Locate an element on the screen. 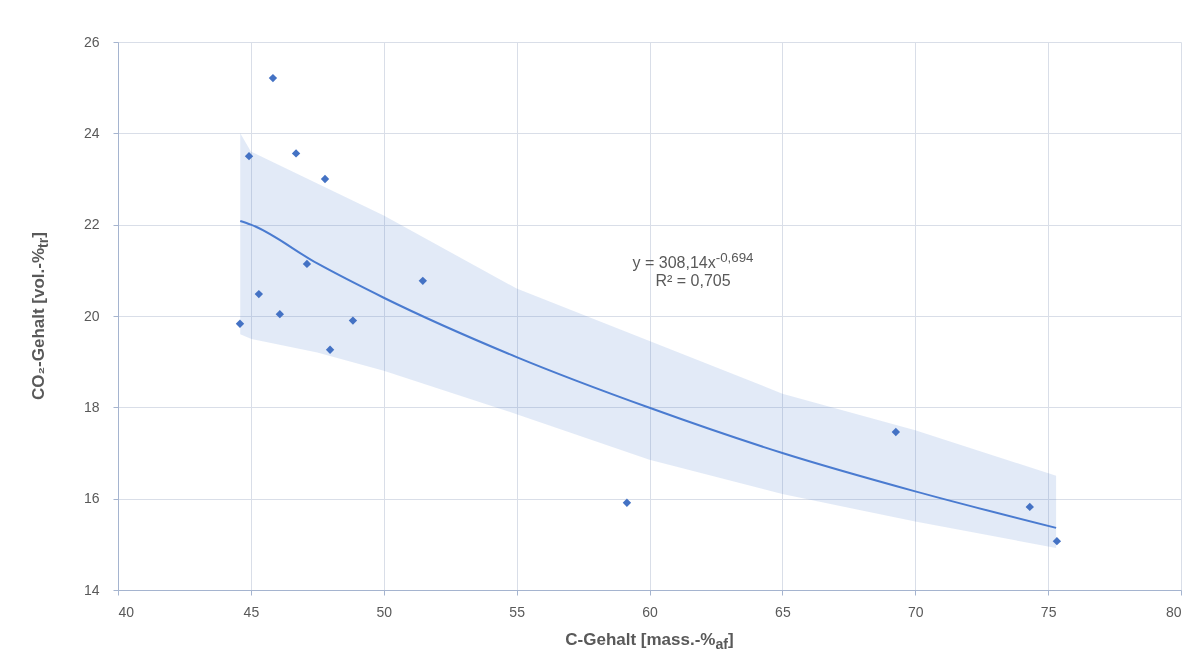 The width and height of the screenshot is (1203, 668). x-tick-label: 80 is located at coordinates (1173, 611).